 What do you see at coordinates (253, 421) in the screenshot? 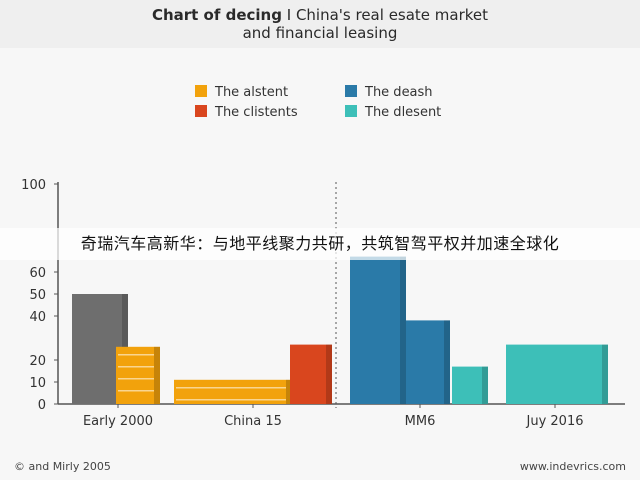
I see `x-category-label: China 15` at bounding box center [253, 421].